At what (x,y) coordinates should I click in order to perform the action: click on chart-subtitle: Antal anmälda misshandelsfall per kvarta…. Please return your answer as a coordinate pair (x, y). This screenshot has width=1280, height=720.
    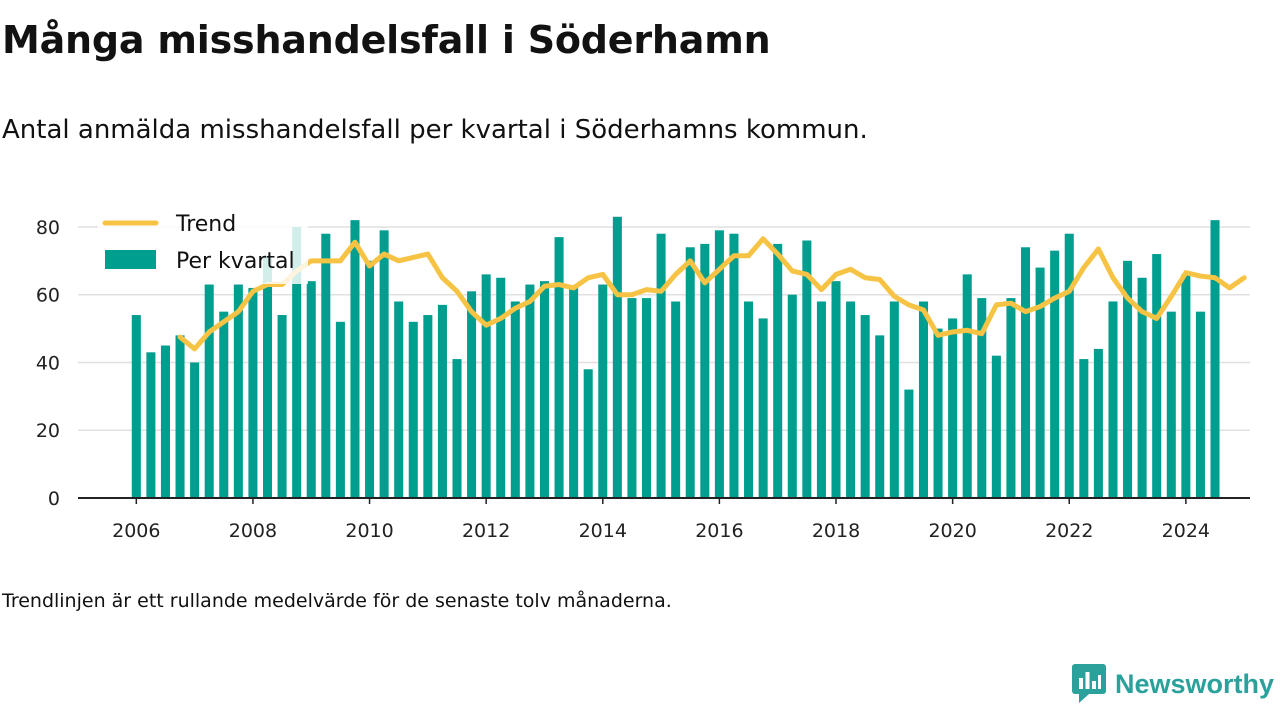
    Looking at the image, I should click on (435, 130).